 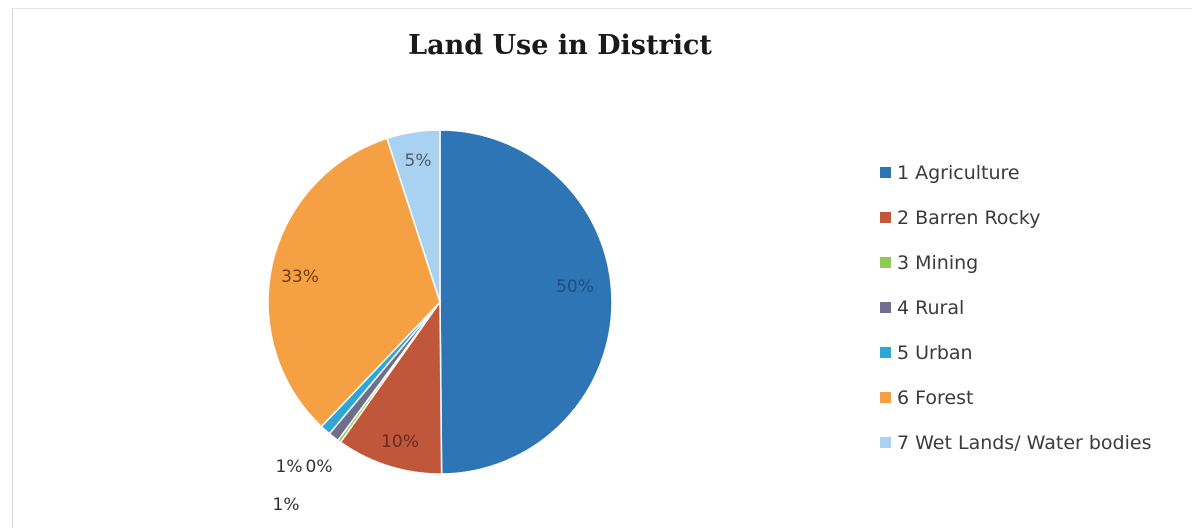 I want to click on legend-item-5: 5 Urban, so click(x=1015, y=352).